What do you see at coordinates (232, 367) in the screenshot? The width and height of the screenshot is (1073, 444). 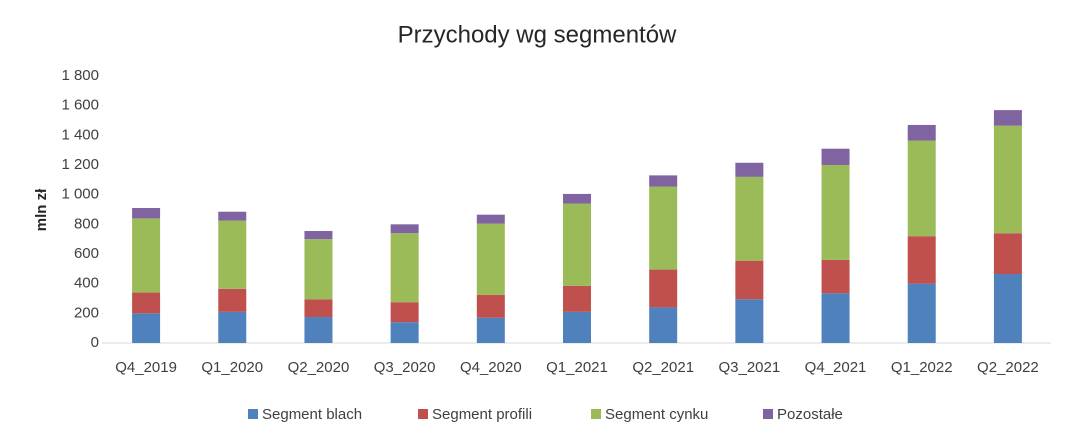 I see `x-tick-label: Q1_2020` at bounding box center [232, 367].